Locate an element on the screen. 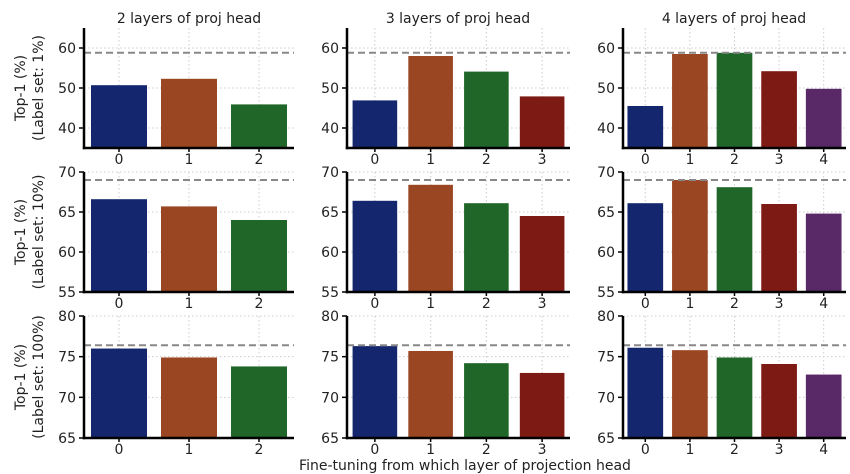 The image size is (850, 474). x-tick-label-r0-c0-1: 1 is located at coordinates (189, 160).